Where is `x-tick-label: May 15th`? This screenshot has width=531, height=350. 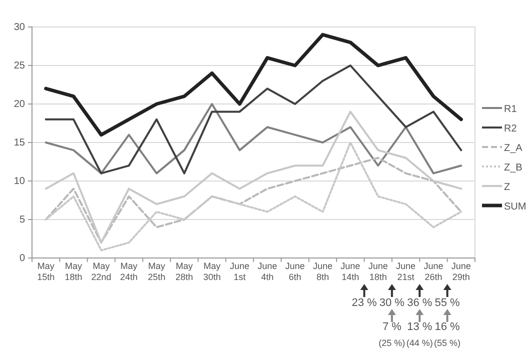 x-tick-label: May 15th is located at coordinates (46, 271).